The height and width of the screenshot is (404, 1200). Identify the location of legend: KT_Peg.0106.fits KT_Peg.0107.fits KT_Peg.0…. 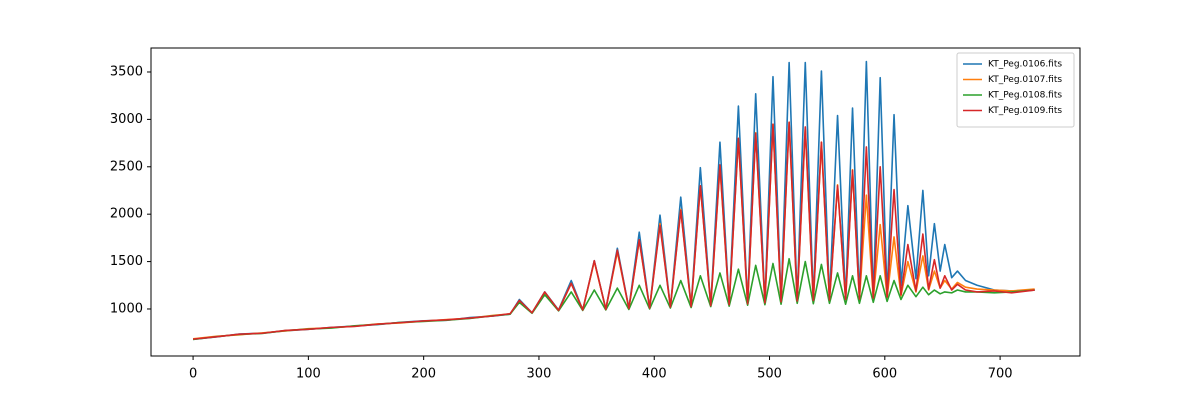
(1015, 90).